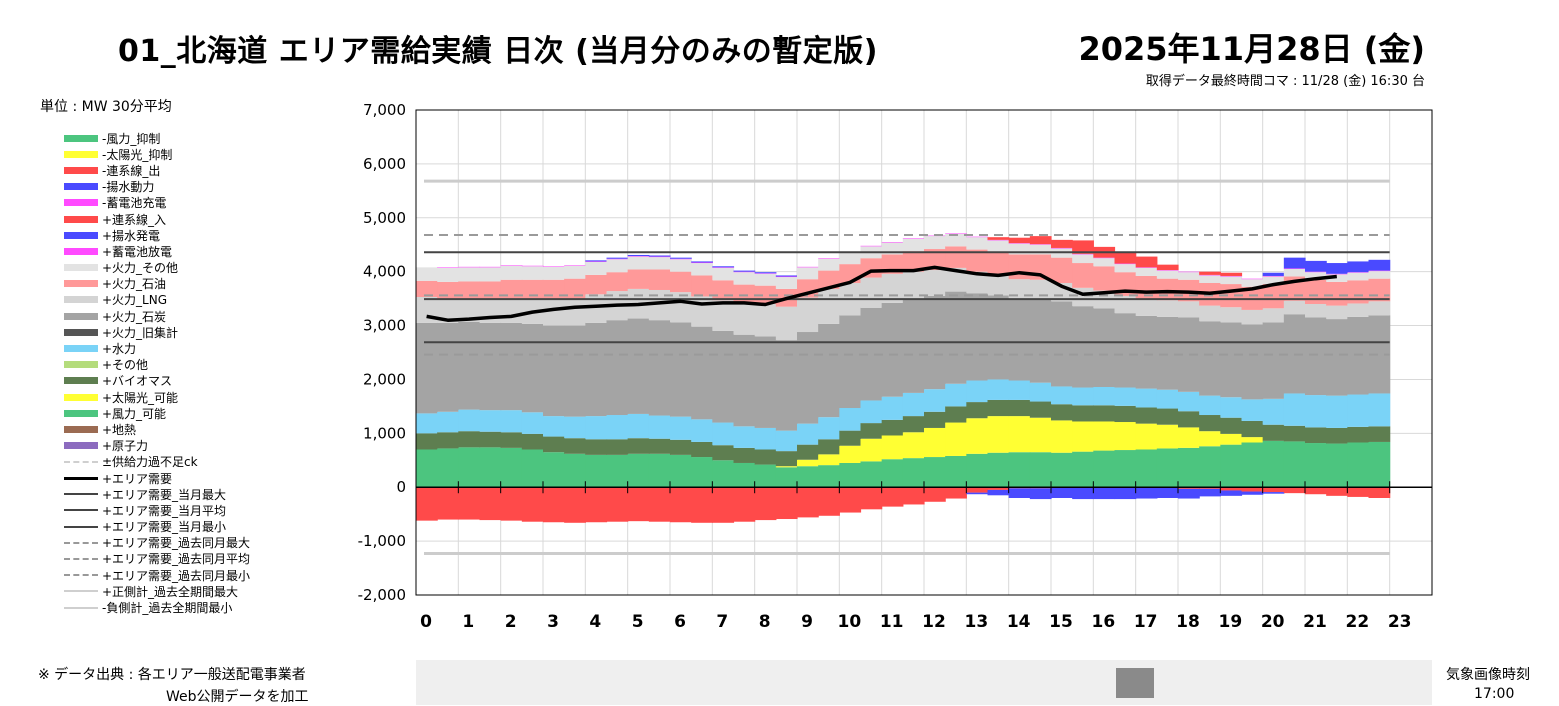 This screenshot has height=706, width=1559. I want to click on chart-title: 01_北海道 エリア需給実績 日次 (当月分のみの暫定版), so click(498, 51).